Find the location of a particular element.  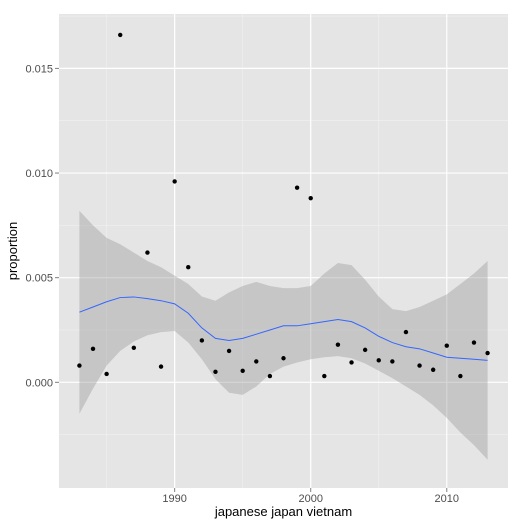

x-axis-title: japanese japan vietnam is located at coordinates (283, 511).